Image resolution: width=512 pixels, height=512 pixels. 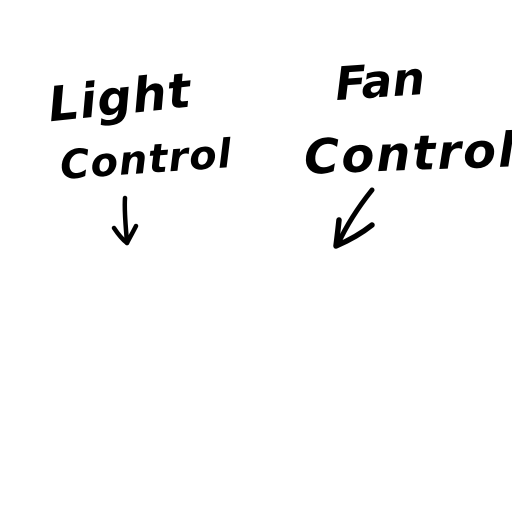 What do you see at coordinates (120, 98) in the screenshot?
I see `light-control-label-line-1: Light` at bounding box center [120, 98].